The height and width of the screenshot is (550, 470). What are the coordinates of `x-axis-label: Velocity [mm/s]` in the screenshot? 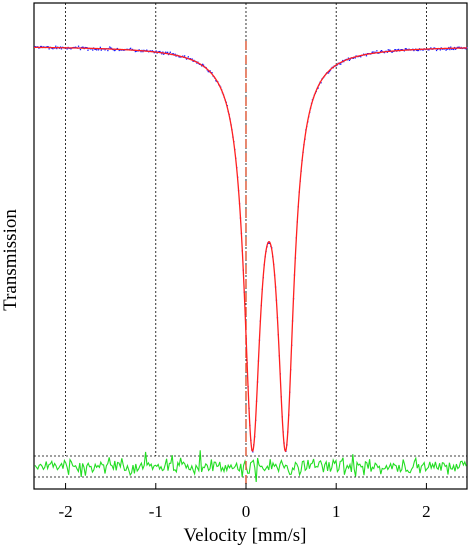 It's located at (245, 535).